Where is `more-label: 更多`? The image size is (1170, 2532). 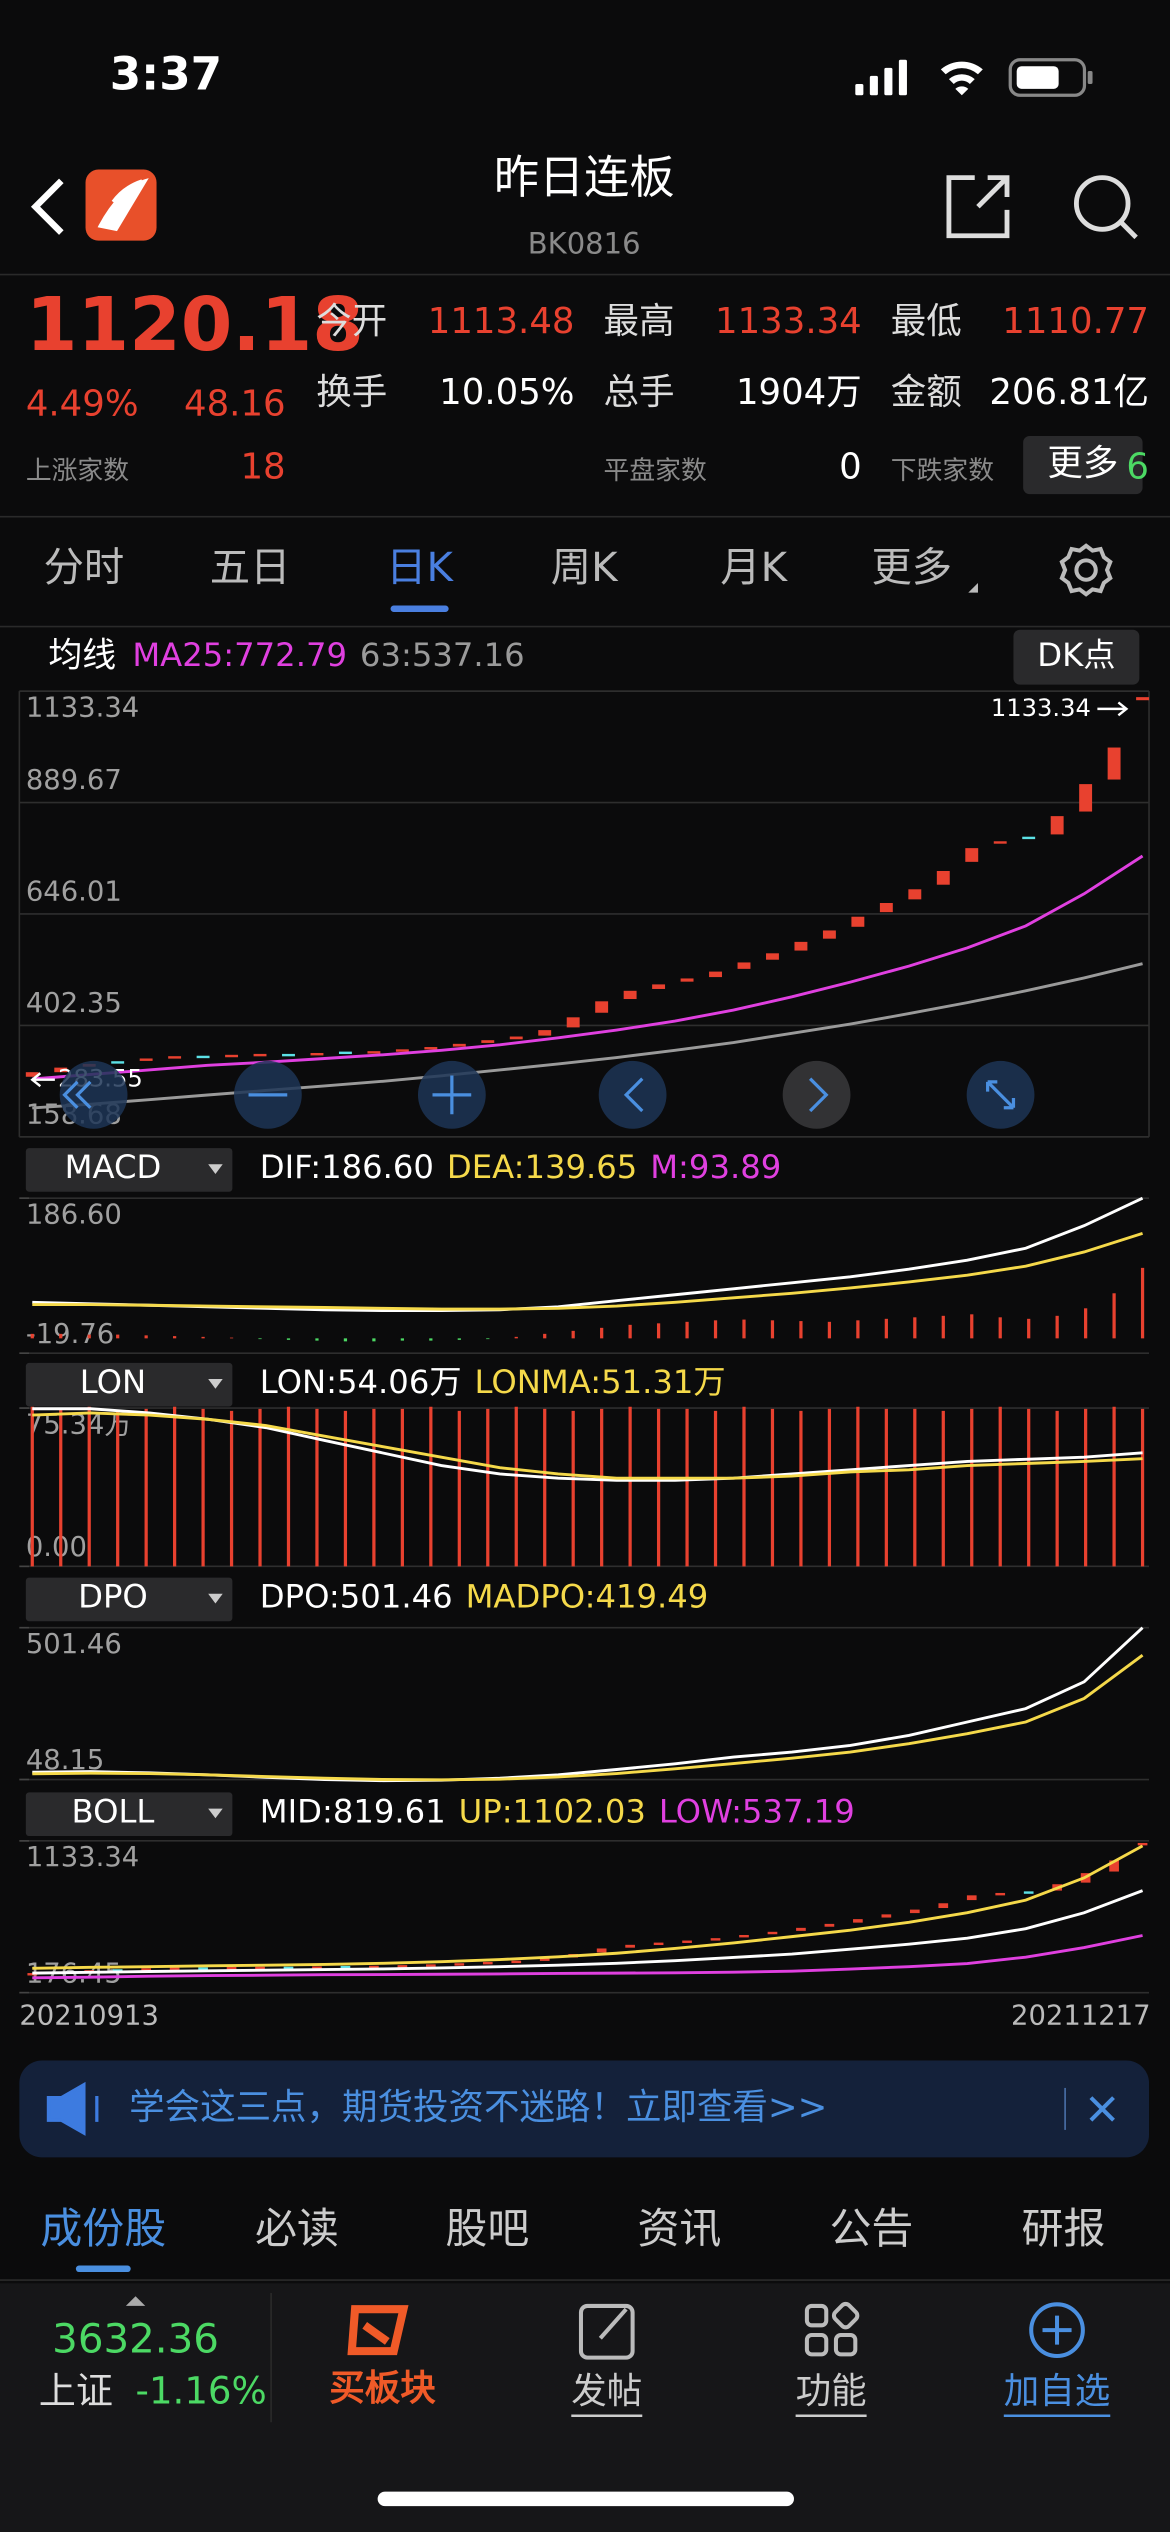 more-label: 更多 is located at coordinates (1082, 463).